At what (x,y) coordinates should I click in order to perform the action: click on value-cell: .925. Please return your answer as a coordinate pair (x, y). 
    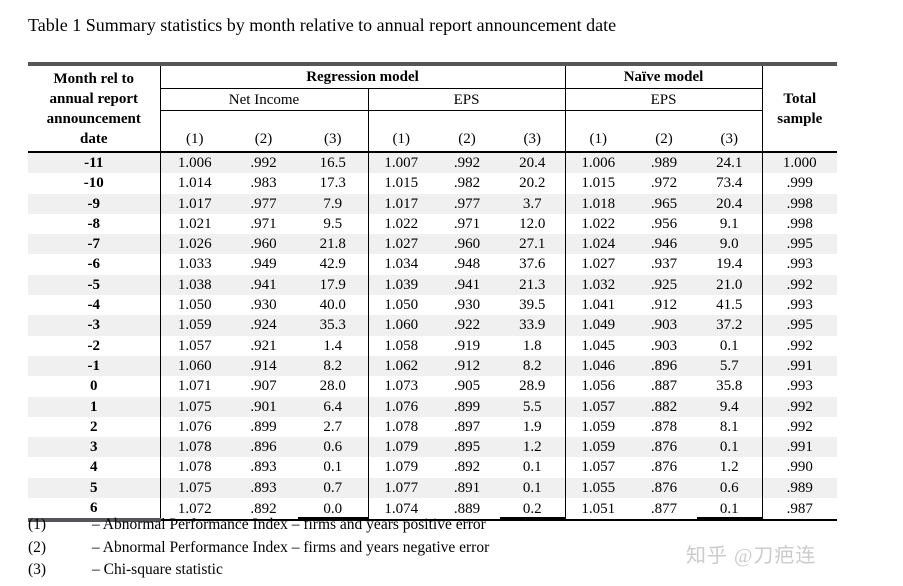
    Looking at the image, I should click on (664, 284).